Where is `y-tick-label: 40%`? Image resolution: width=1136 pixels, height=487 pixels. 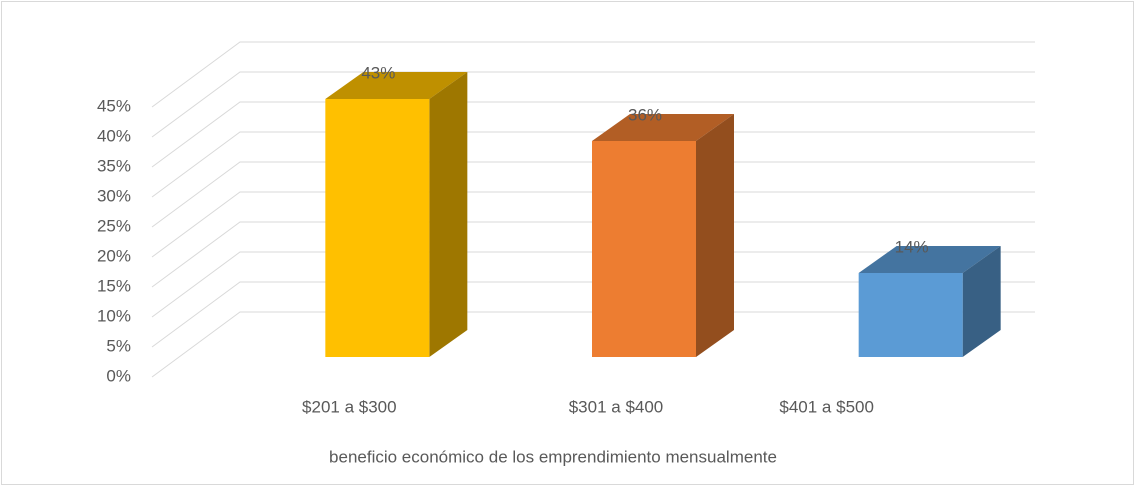 y-tick-label: 40% is located at coordinates (114, 135).